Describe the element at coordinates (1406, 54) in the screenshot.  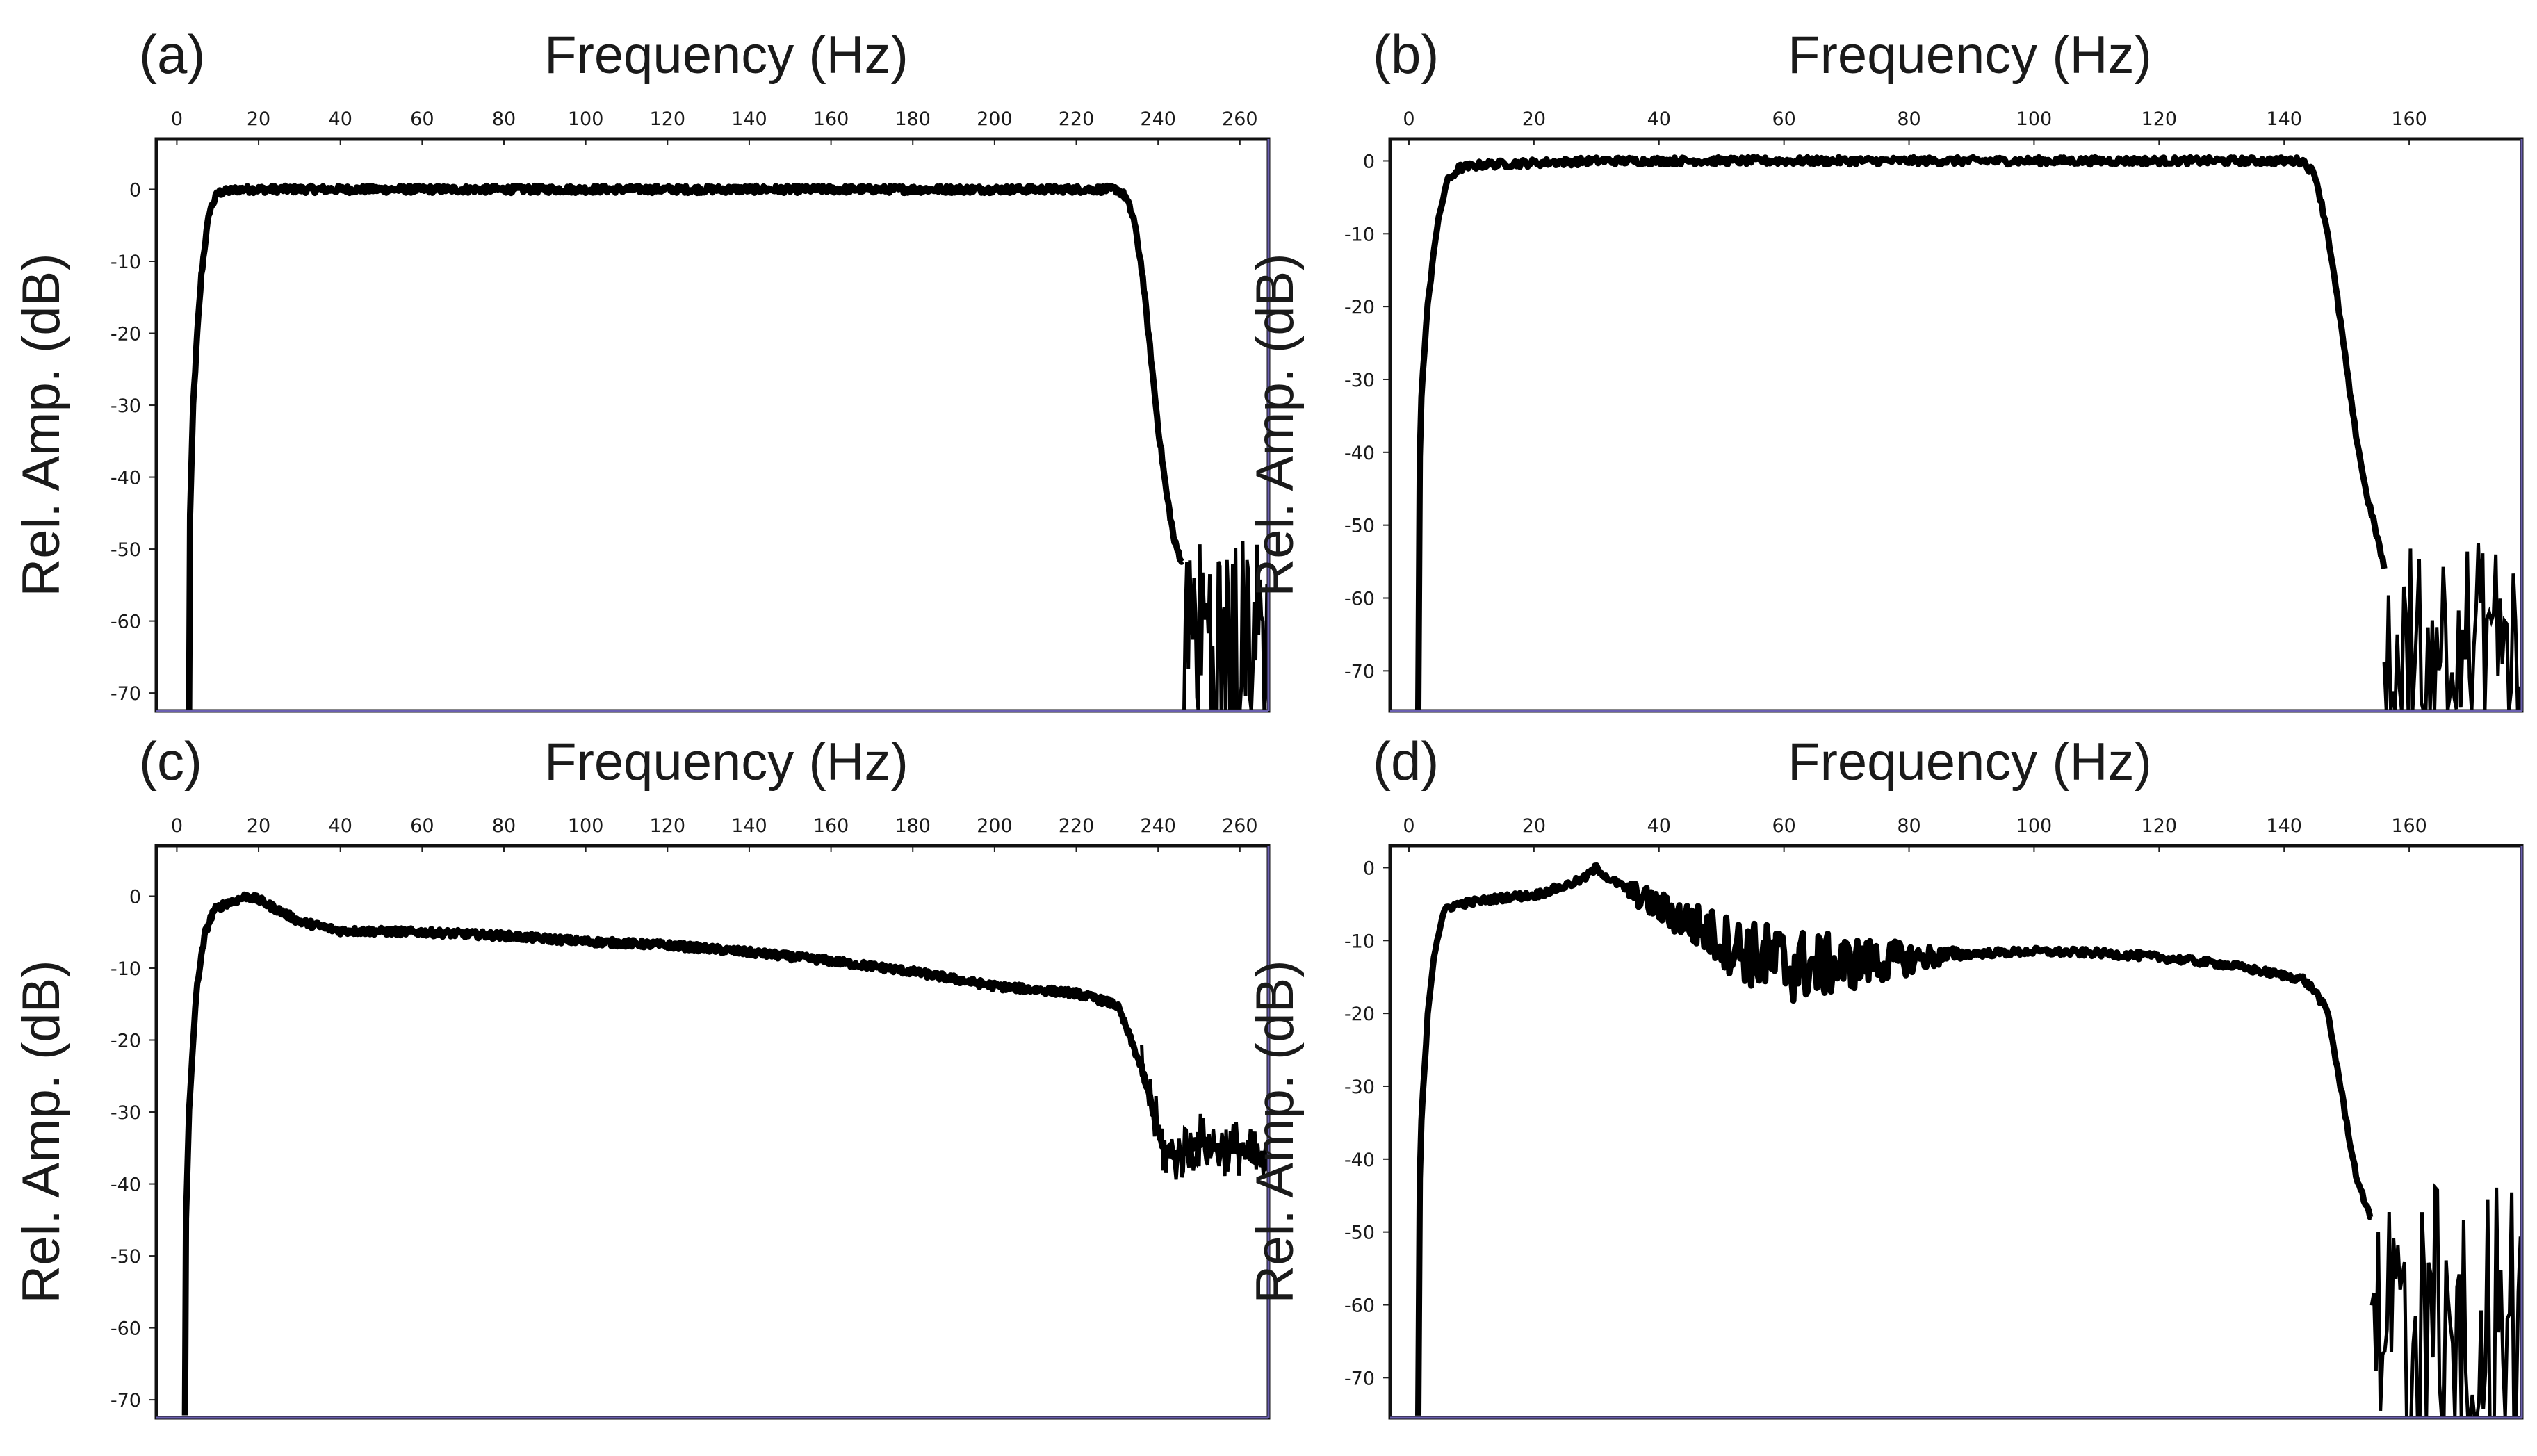
I see `panel-label: (b)` at that location.